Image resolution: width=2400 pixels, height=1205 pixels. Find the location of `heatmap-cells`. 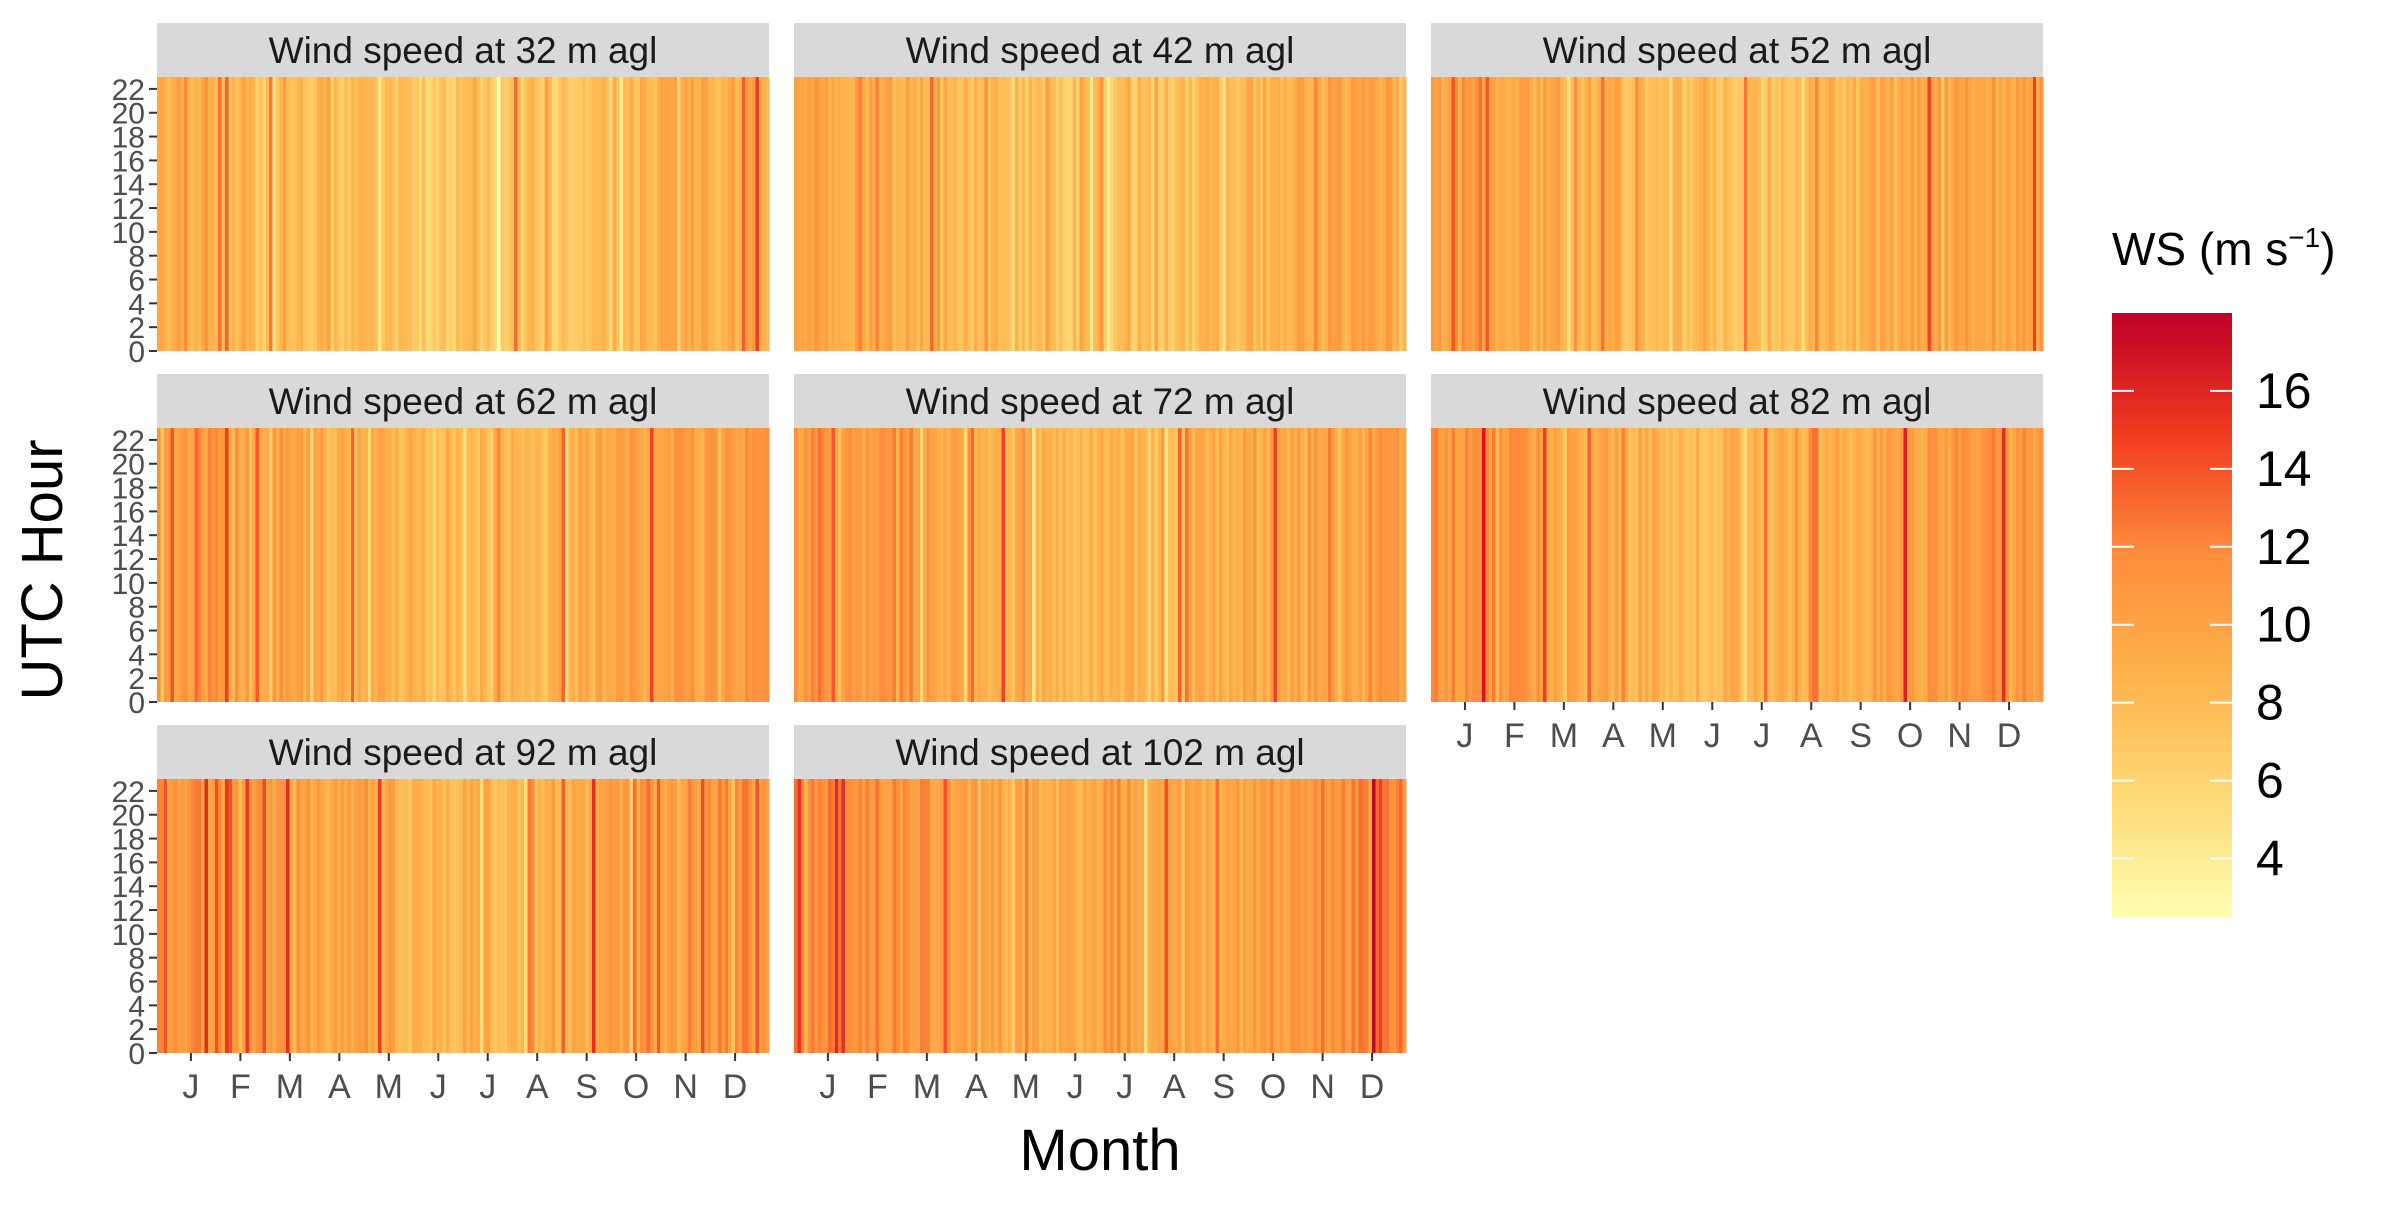

heatmap-cells is located at coordinates (1100, 565).